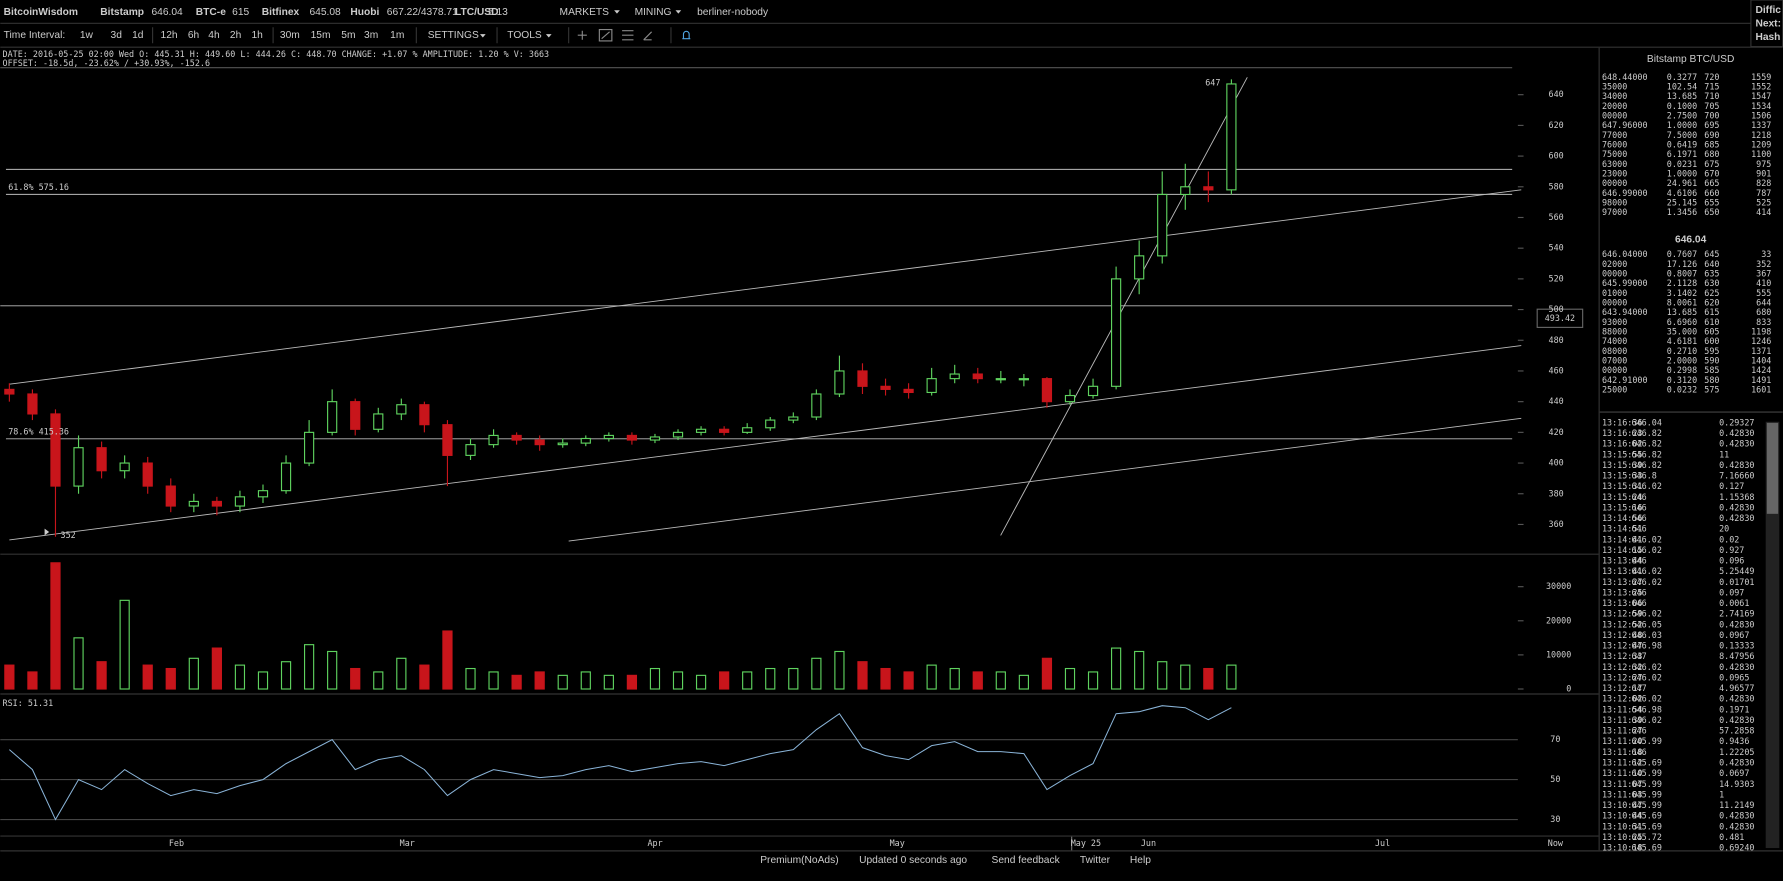 Image resolution: width=1783 pixels, height=881 pixels. I want to click on ticker-name: BTC-e, so click(211, 12).